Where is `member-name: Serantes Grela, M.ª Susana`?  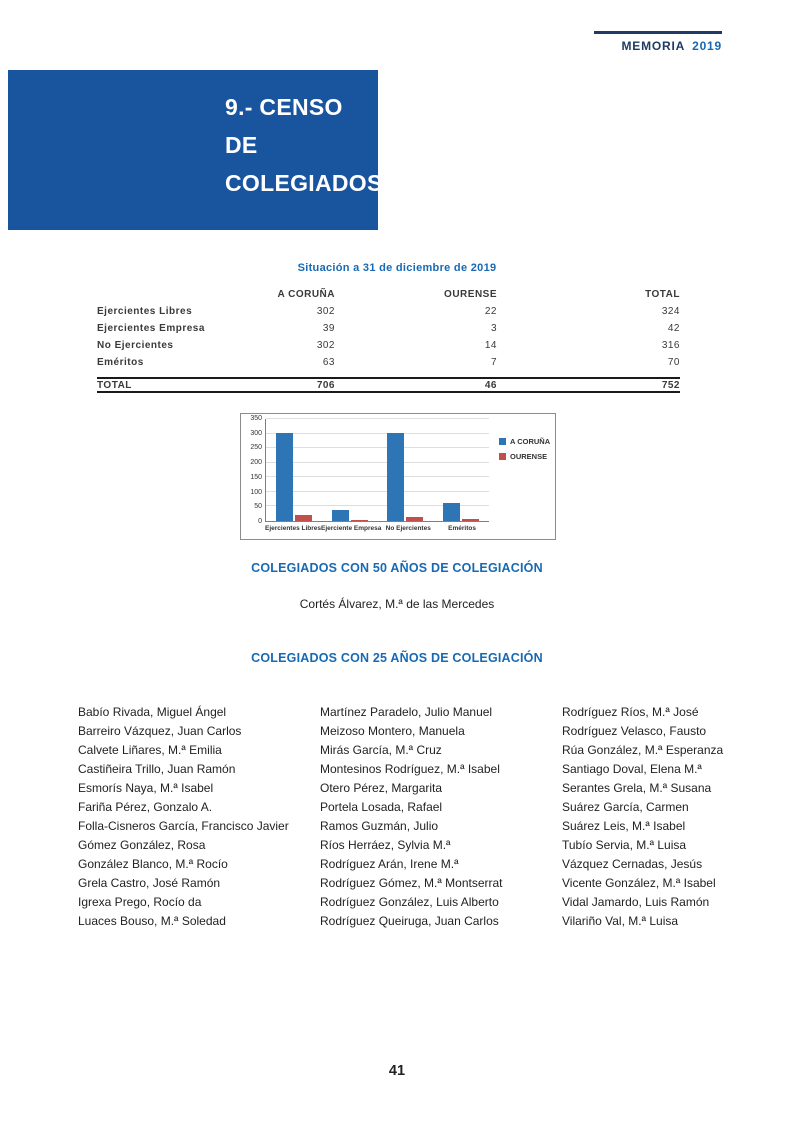 member-name: Serantes Grela, M.ª Susana is located at coordinates (637, 788).